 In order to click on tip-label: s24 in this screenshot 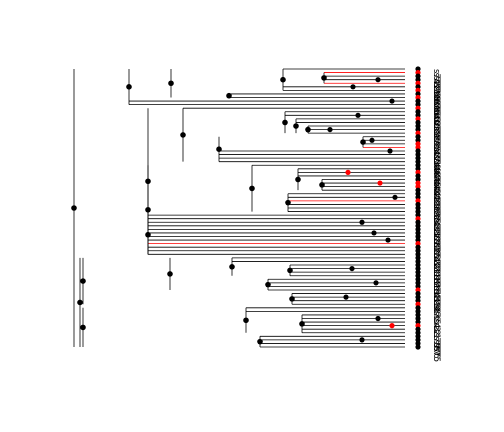, I will do `click(437, 254)`.